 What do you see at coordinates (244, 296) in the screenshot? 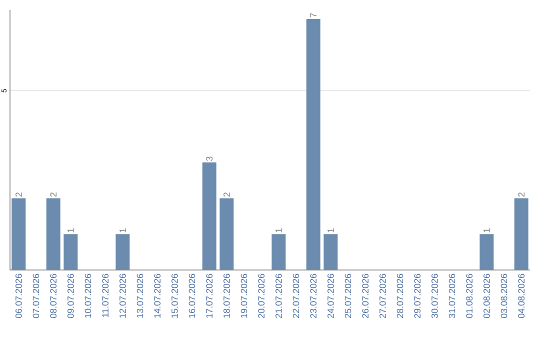
I see `x-tick-label: 19.07.2026` at bounding box center [244, 296].